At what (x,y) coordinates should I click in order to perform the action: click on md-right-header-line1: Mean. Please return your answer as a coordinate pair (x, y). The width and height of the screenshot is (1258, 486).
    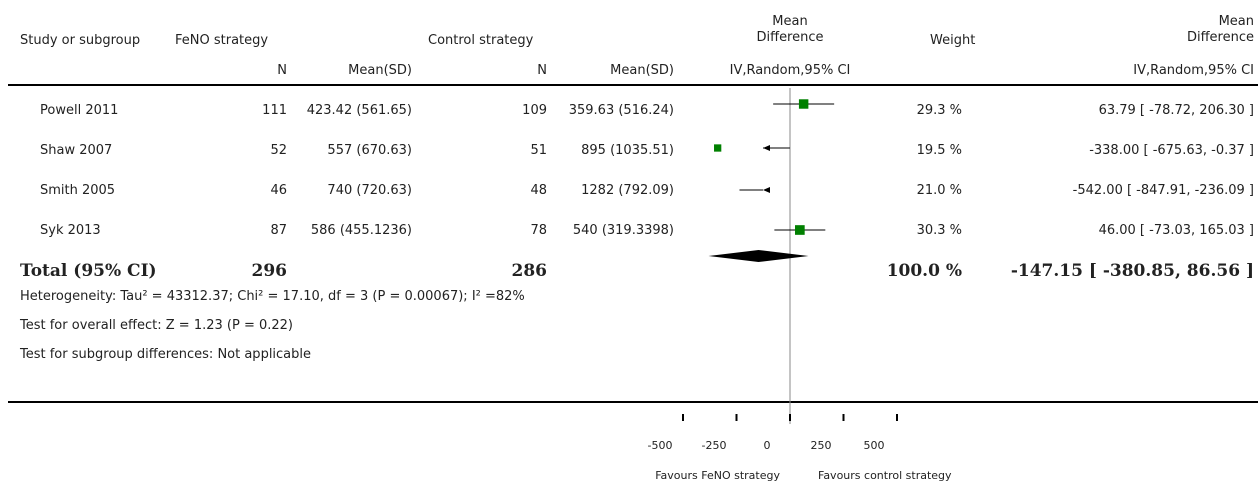
    Looking at the image, I should click on (1236, 21).